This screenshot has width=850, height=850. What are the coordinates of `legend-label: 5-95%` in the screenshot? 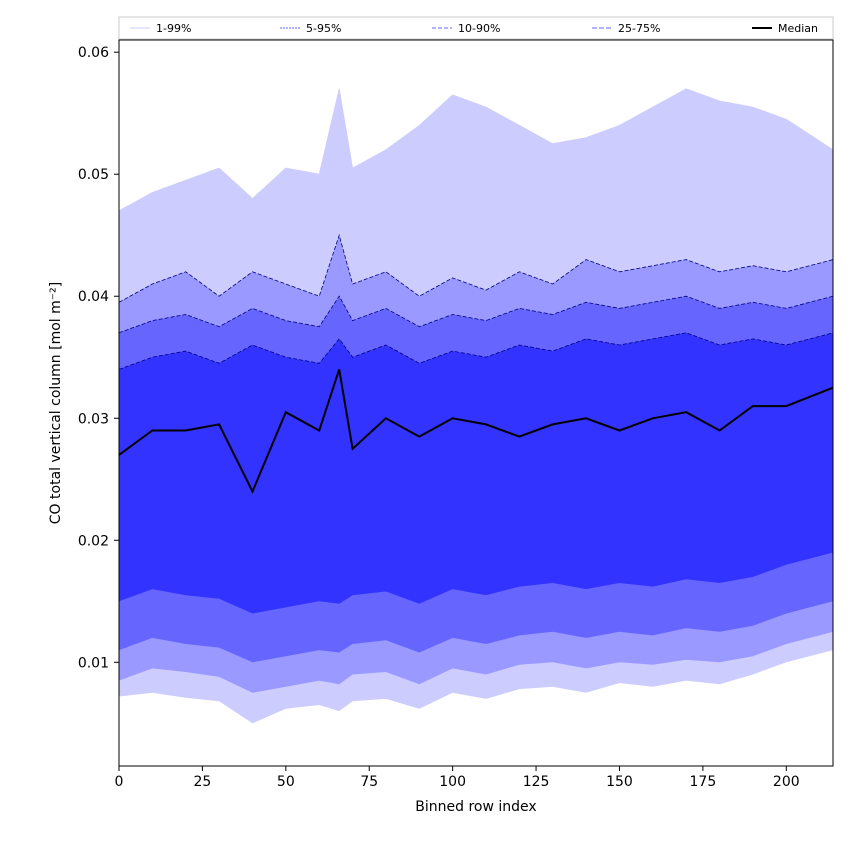 It's located at (323, 28).